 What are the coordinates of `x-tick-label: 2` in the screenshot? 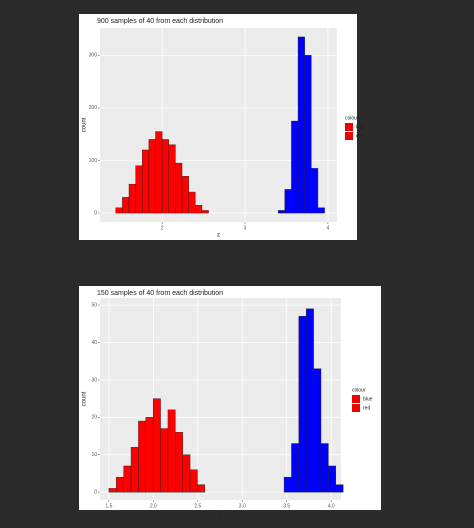 It's located at (162, 228).